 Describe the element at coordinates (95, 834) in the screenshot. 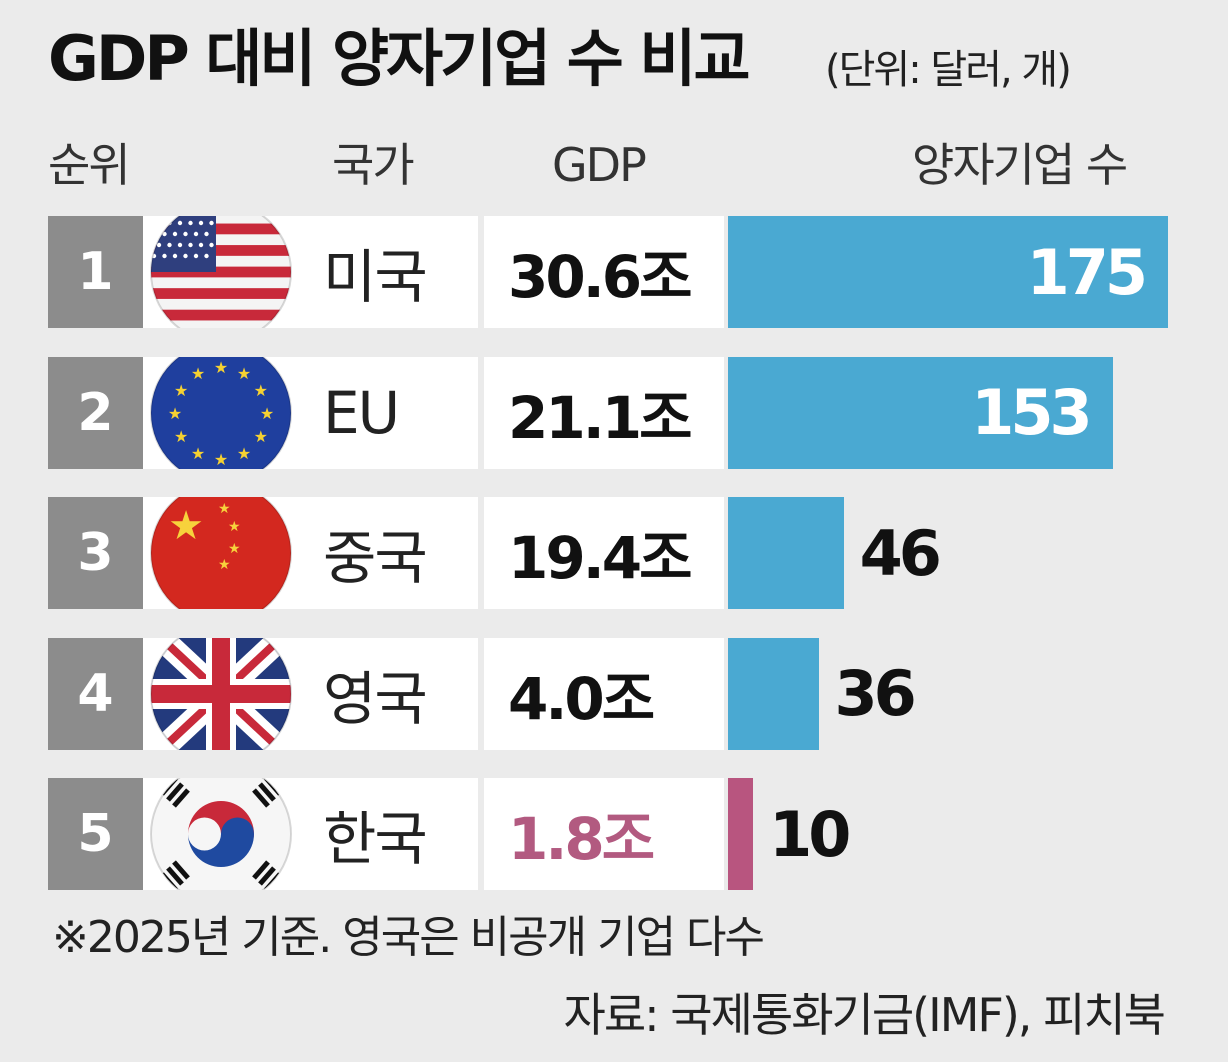

I see `rank-cell: 5` at that location.